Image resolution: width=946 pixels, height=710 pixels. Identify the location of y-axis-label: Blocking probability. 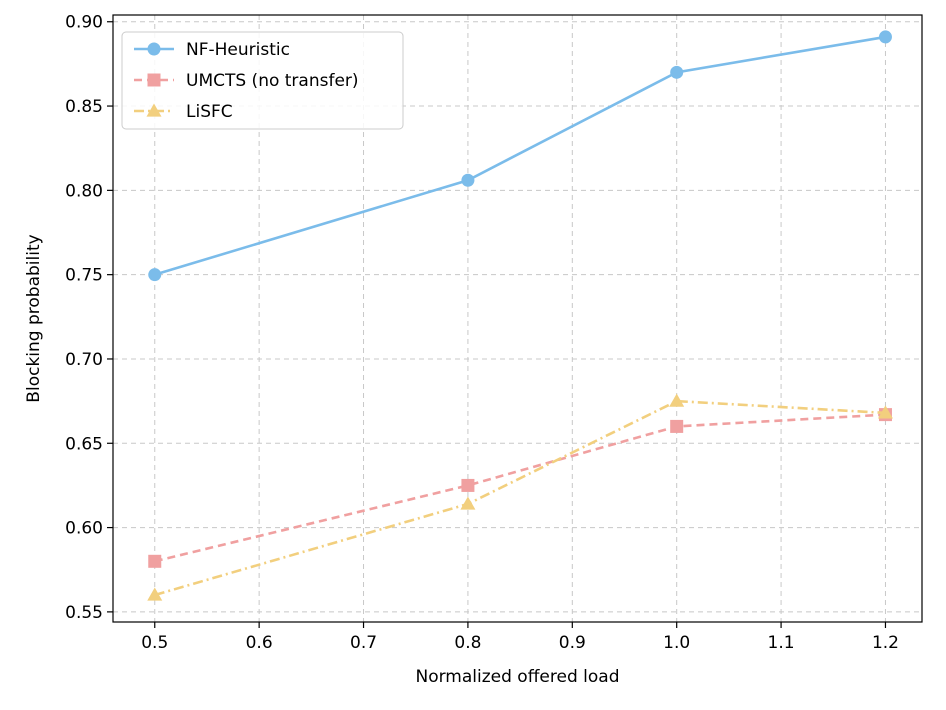
(34, 318).